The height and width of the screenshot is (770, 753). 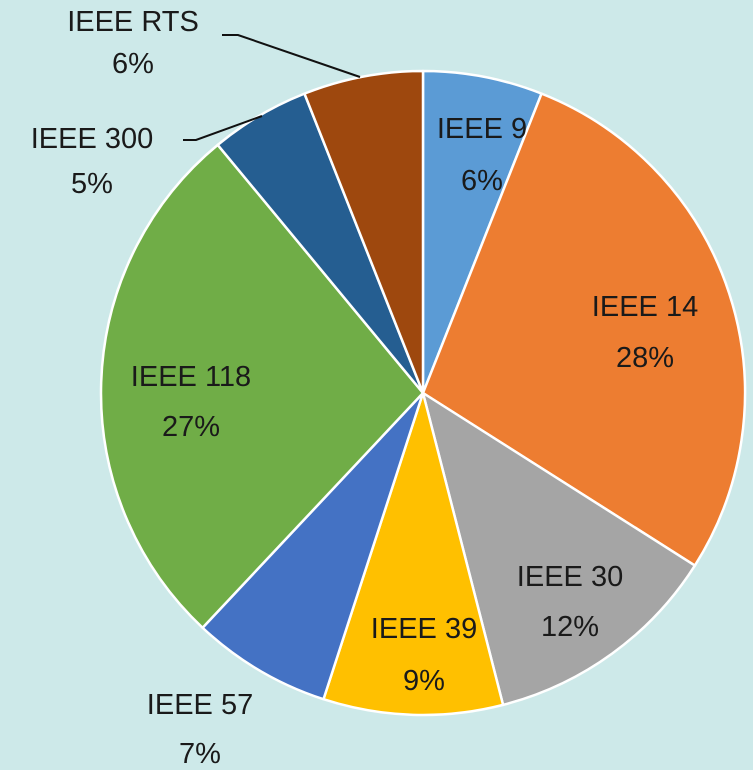 What do you see at coordinates (133, 22) in the screenshot?
I see `slice-label-ieee-rts: IEEE RTS` at bounding box center [133, 22].